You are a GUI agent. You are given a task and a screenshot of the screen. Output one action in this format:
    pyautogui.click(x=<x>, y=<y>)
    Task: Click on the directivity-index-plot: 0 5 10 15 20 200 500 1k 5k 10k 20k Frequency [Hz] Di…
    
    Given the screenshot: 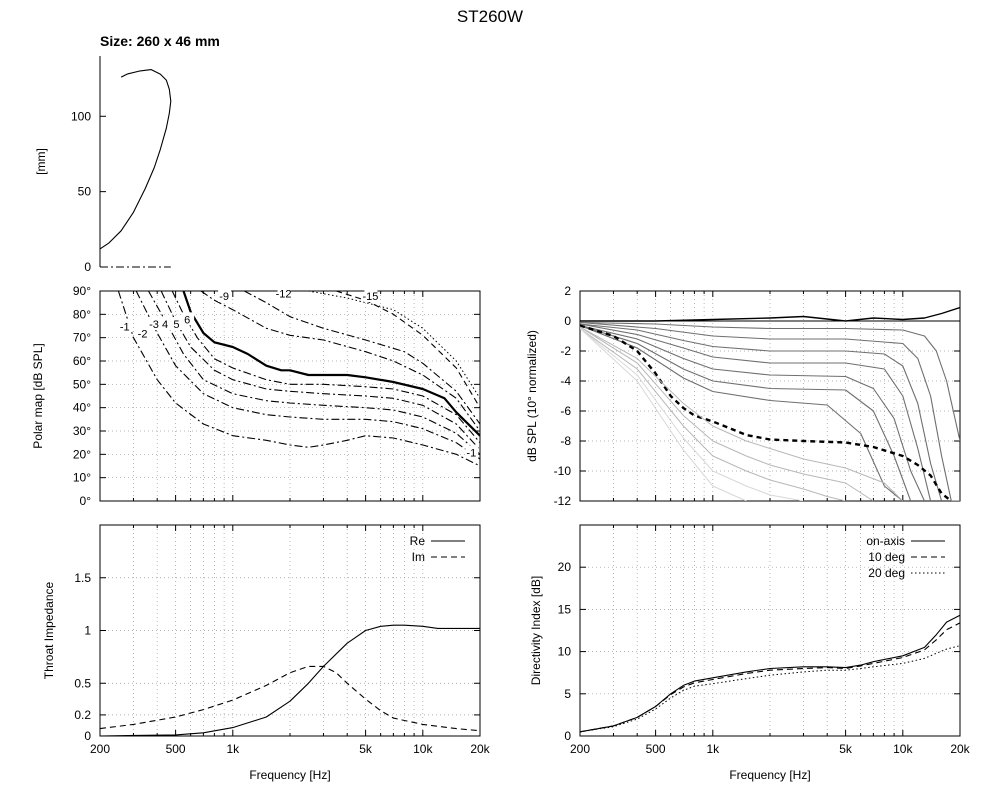 What is the action you would take?
    pyautogui.click(x=750, y=653)
    